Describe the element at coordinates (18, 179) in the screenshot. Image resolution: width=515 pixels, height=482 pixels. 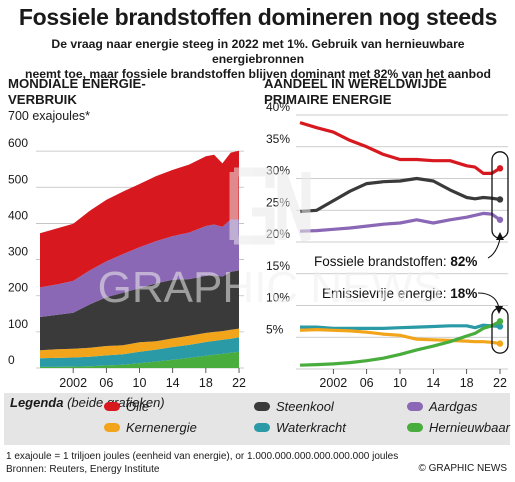
I see `left-y-tick-500: 500` at that location.